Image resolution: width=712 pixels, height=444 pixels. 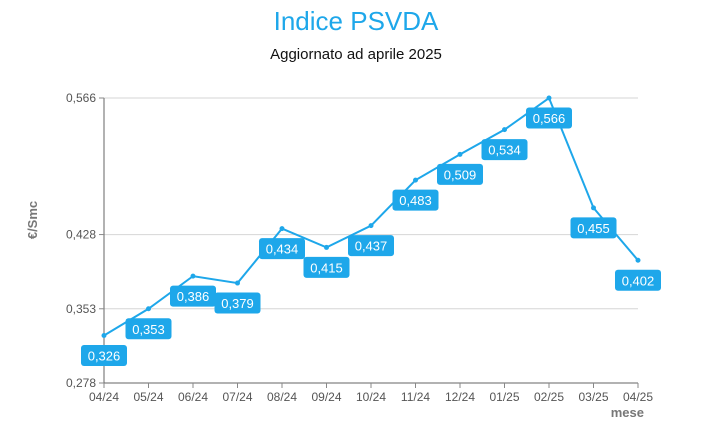 What do you see at coordinates (549, 397) in the screenshot?
I see `x-tick-label: 02/25` at bounding box center [549, 397].